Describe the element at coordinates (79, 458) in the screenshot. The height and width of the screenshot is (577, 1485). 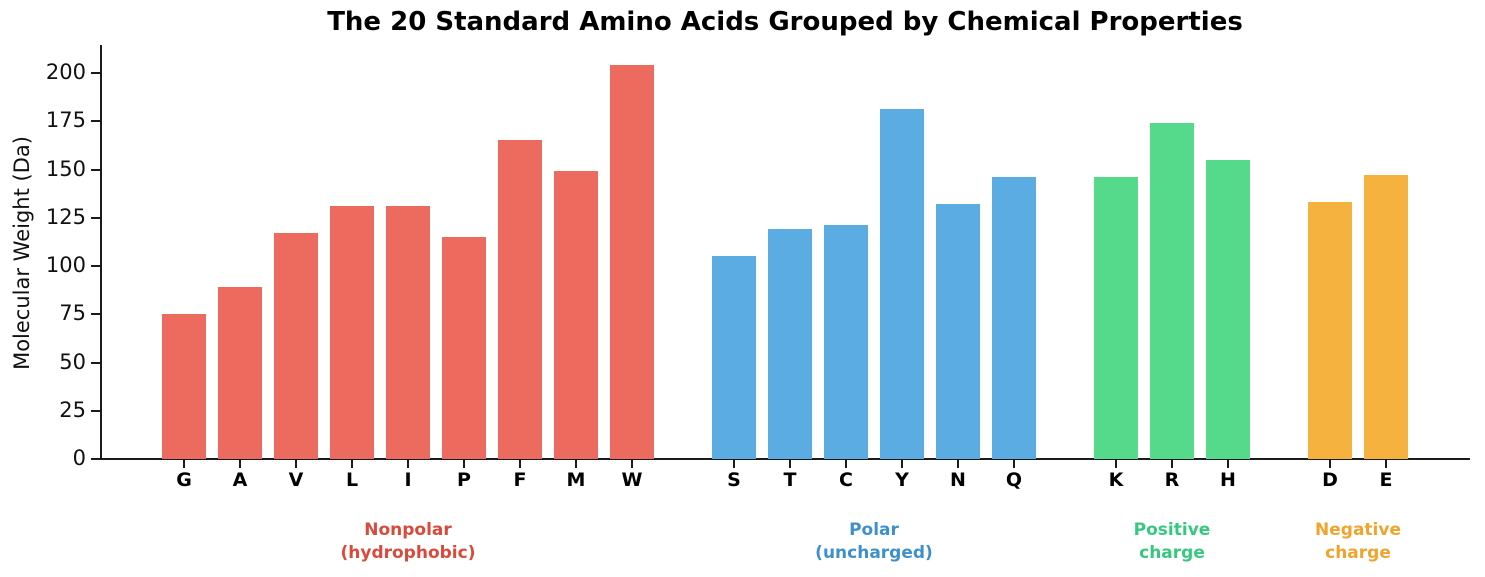
I see `y-tick-label-0: 0` at that location.